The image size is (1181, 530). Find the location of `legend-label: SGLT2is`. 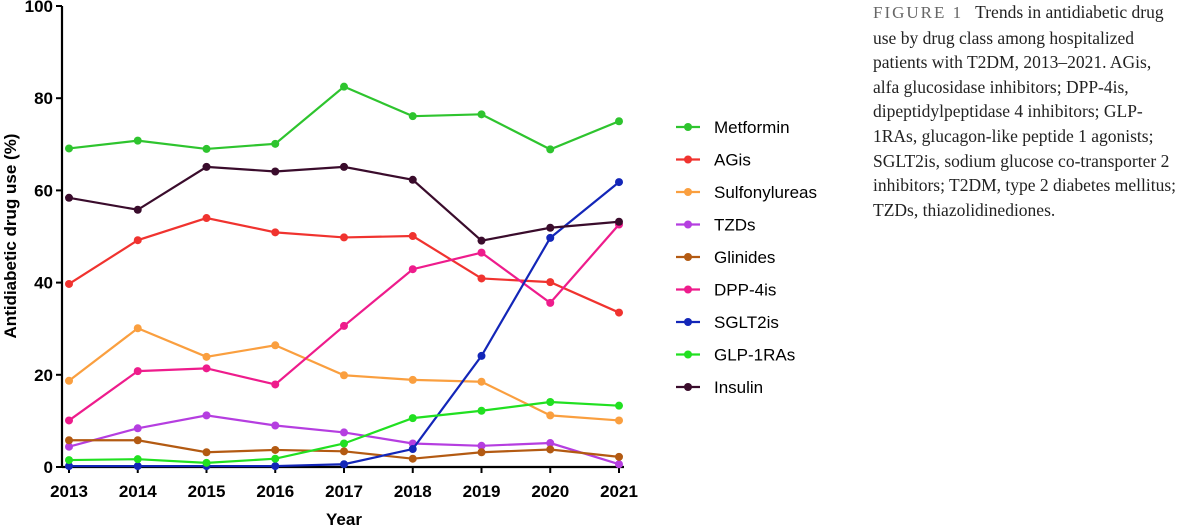

legend-label: SGLT2is is located at coordinates (746, 322).